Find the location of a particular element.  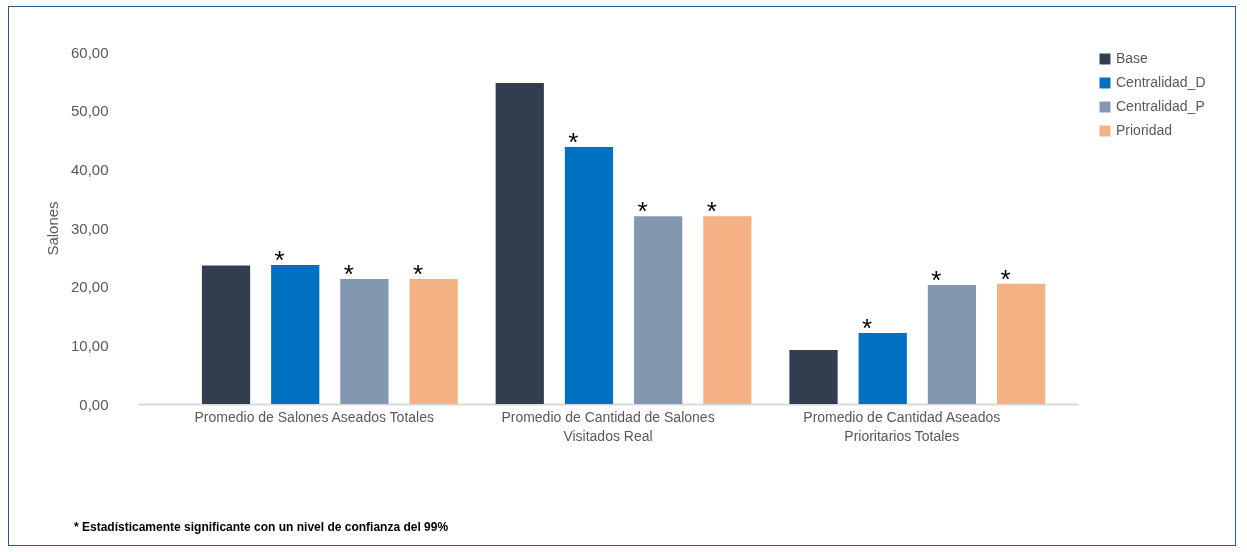

legend-label: Centralidad_D is located at coordinates (1161, 82).